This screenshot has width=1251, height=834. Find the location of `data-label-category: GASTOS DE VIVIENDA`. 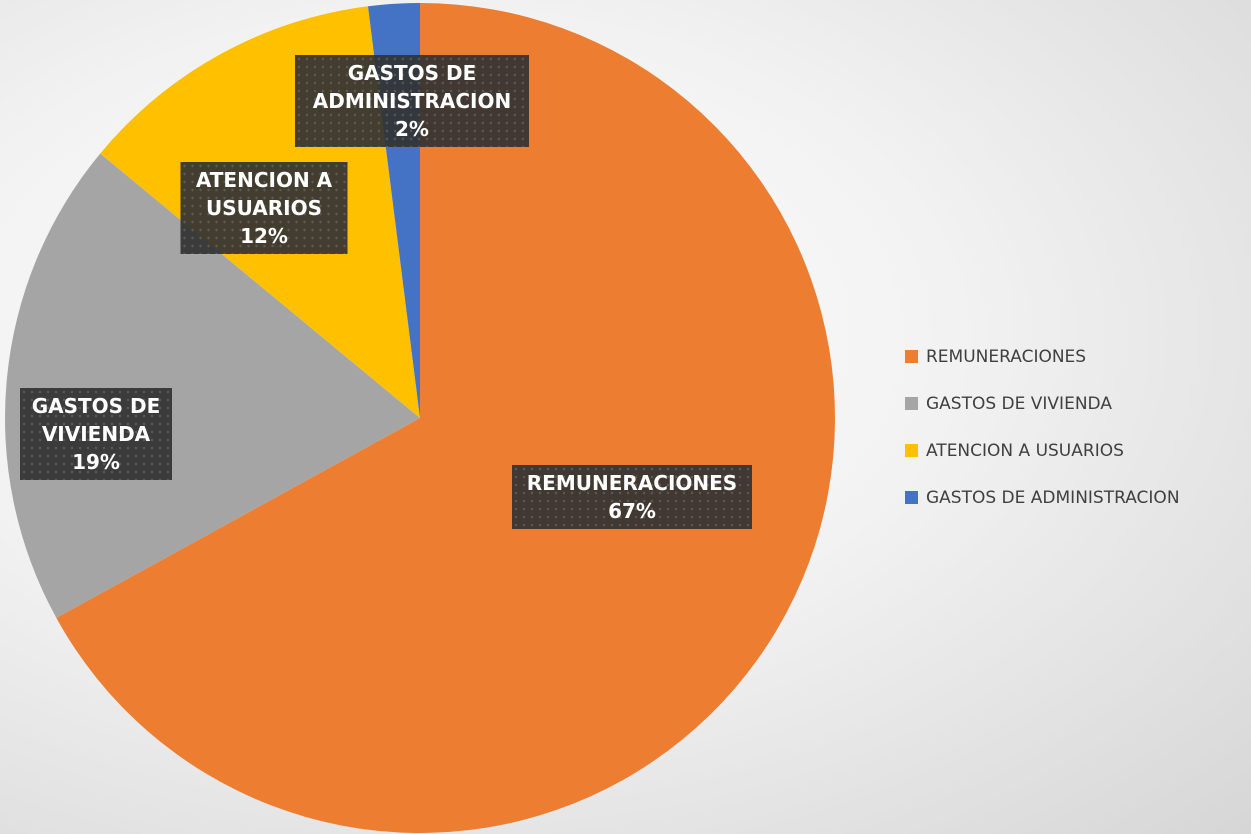

data-label-category: GASTOS DE VIVIENDA is located at coordinates (96, 420).